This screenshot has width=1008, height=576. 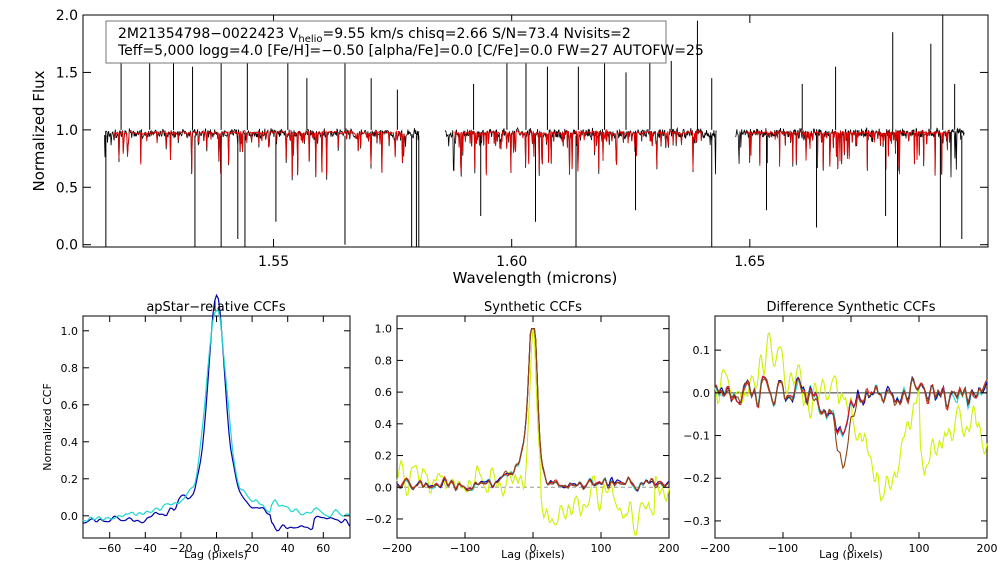 I want to click on apstar-ccf-y-tick-label: 1.0, so click(x=70, y=331).